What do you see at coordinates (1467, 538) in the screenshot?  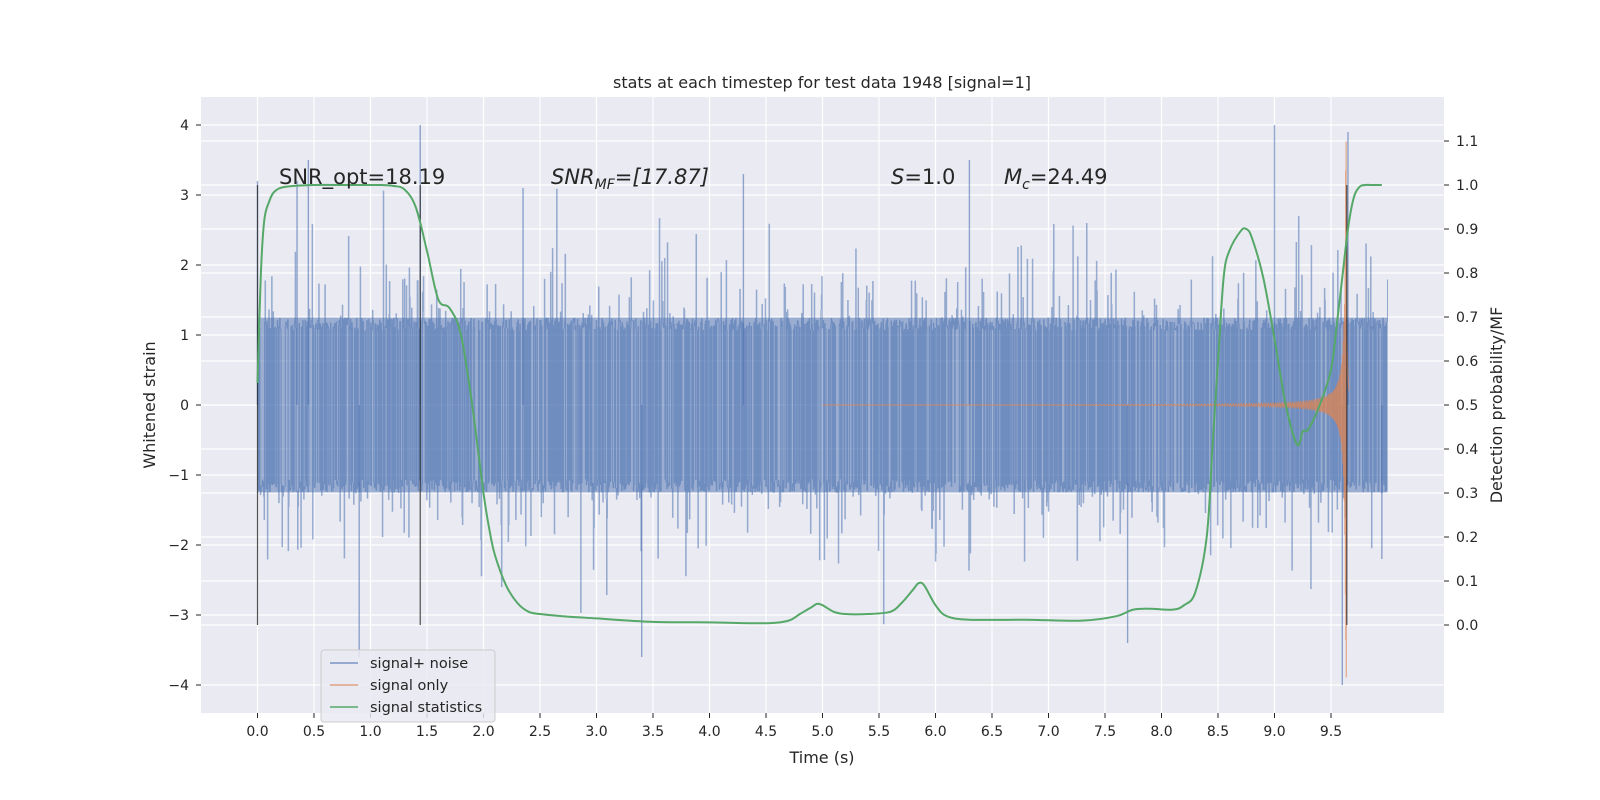 I see `y2-tick-label: 0.2` at bounding box center [1467, 538].